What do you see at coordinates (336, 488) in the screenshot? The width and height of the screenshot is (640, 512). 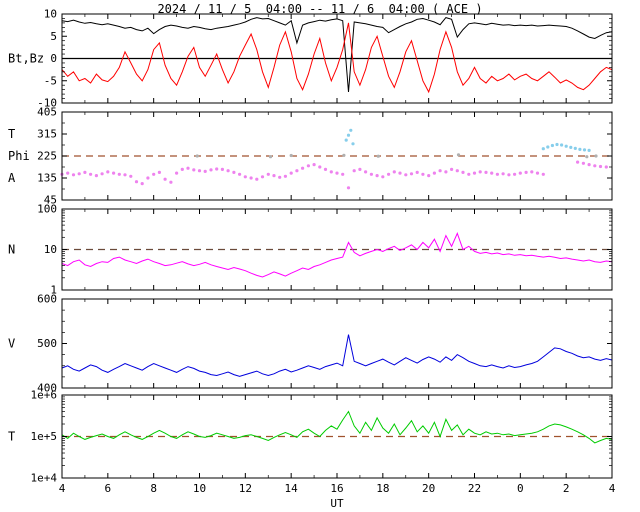 I see `svg-text: 16` at bounding box center [336, 488].